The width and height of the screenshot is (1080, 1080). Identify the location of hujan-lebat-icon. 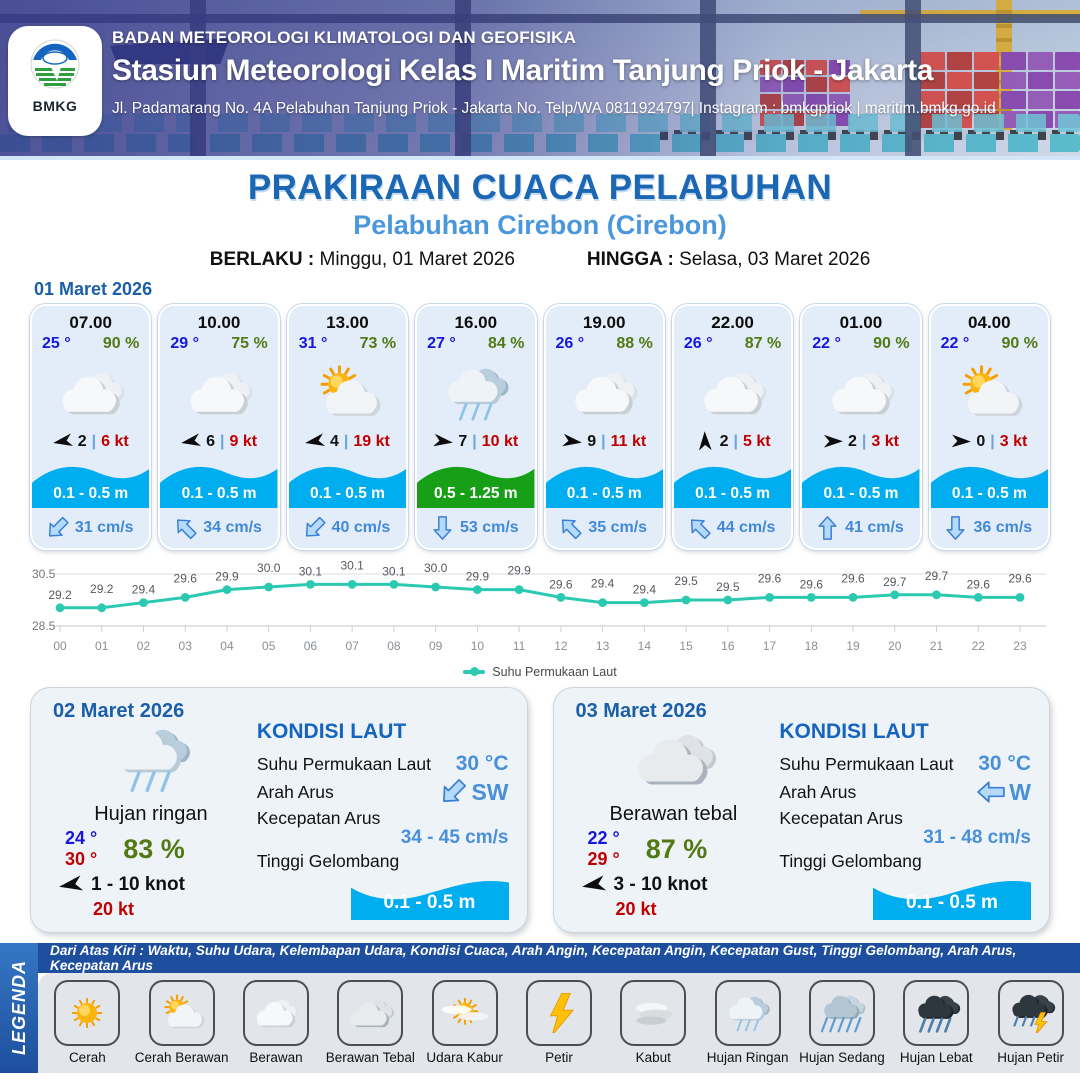
(936, 1013).